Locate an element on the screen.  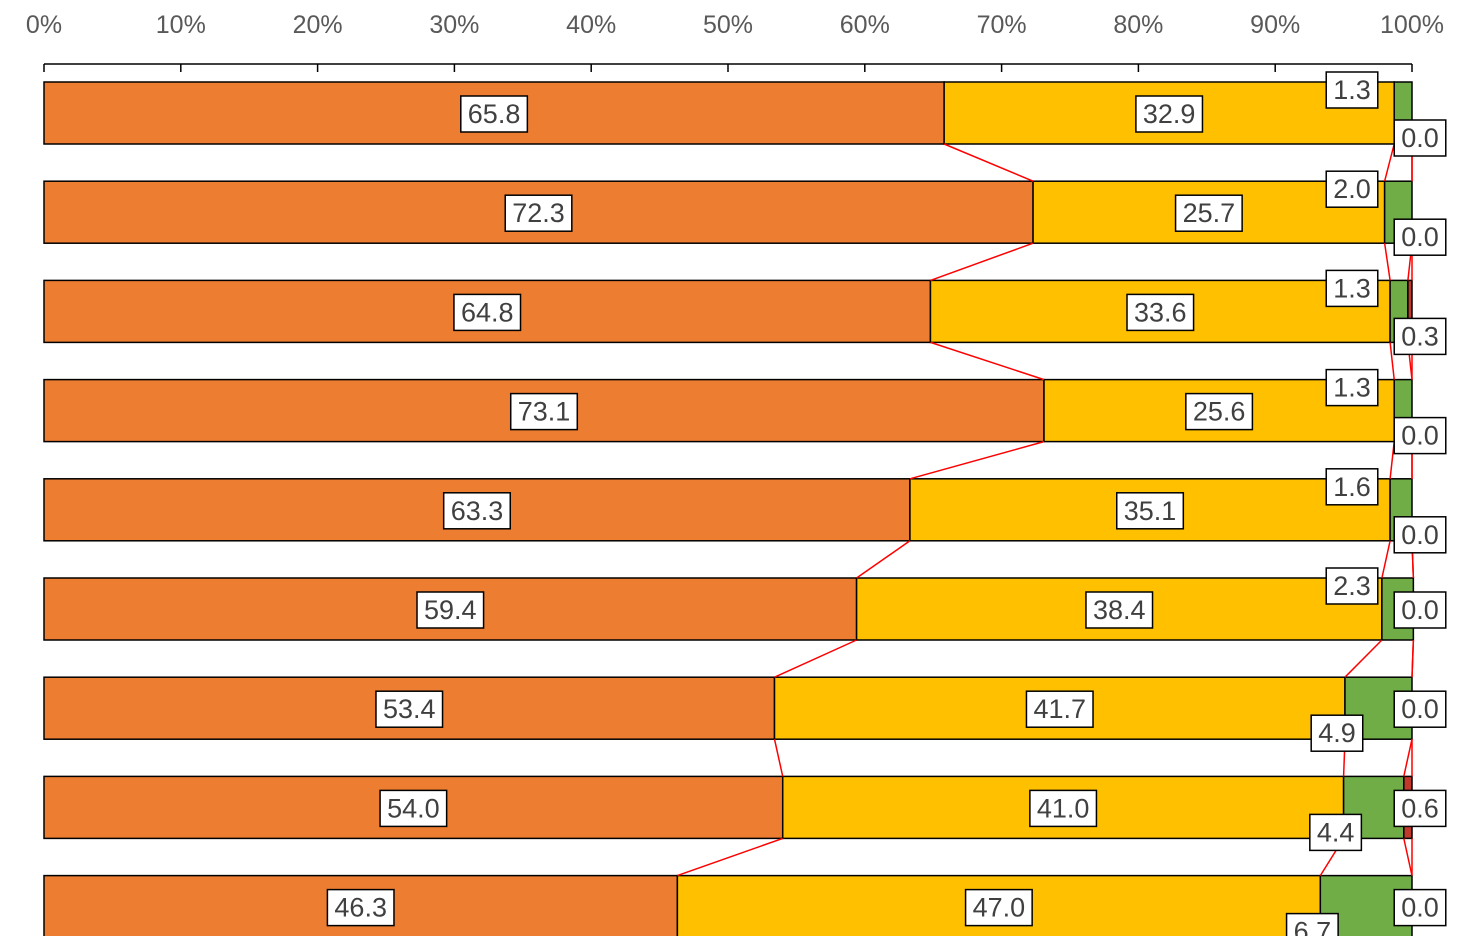
data-label-text: 6.7 is located at coordinates (1313, 926).